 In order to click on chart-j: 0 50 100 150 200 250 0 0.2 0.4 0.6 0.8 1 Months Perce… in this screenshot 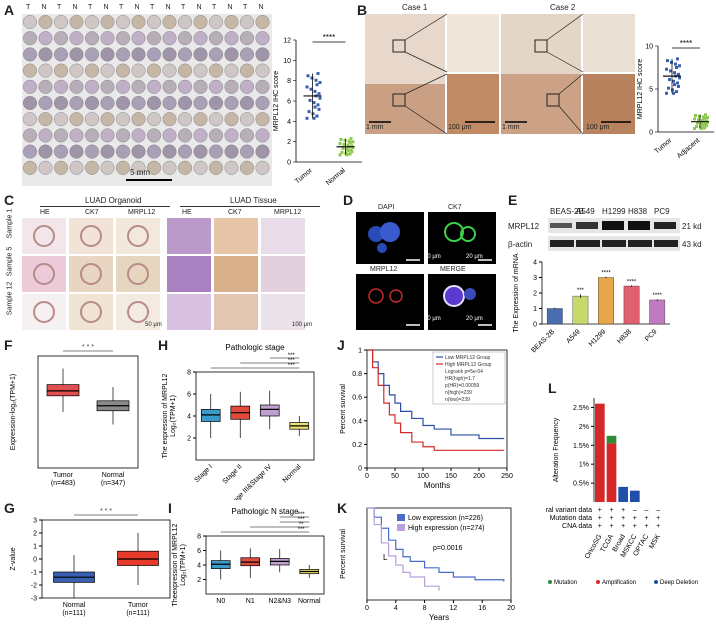, I will do `click(426, 419)`.